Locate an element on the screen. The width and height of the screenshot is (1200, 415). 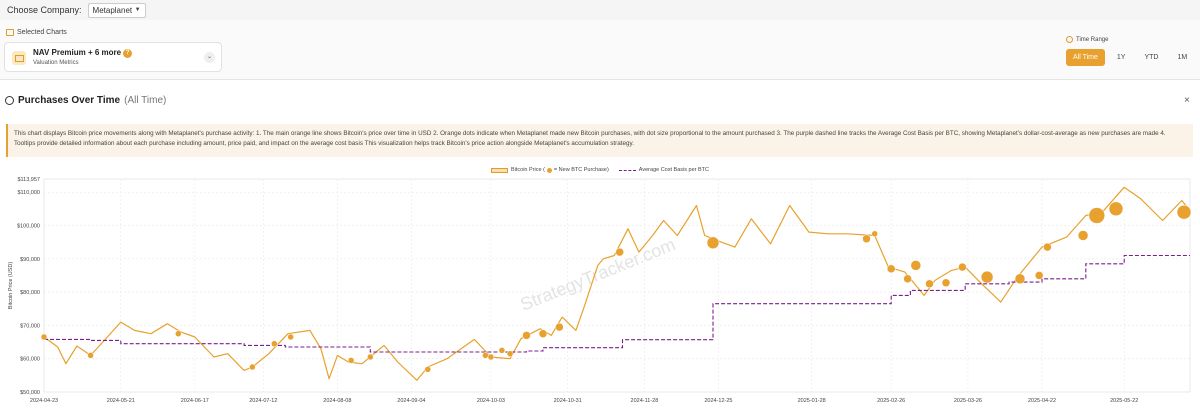
y-tick-label: $100,000 is located at coordinates (28, 226).